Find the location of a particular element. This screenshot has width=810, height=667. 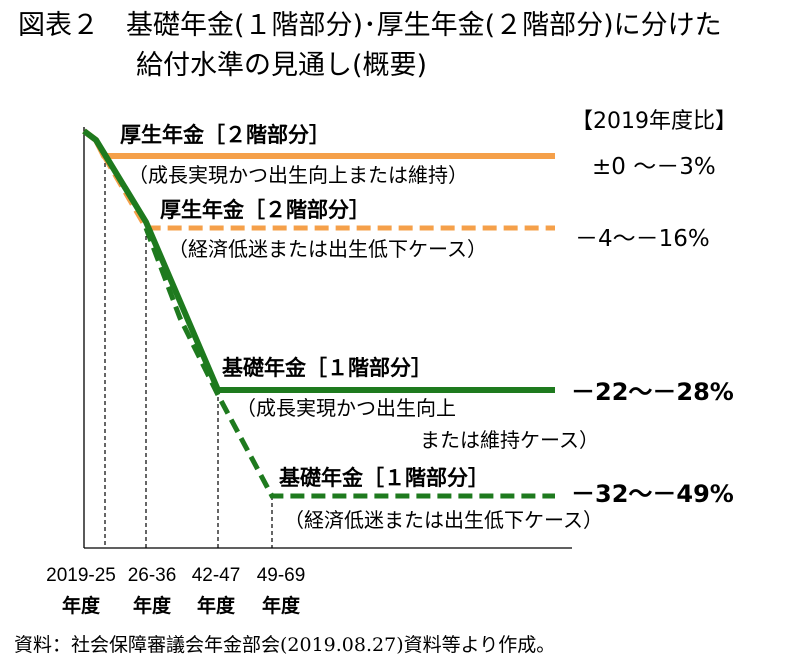

label-kiso-low-main: 基礎年金［１階部分］ is located at coordinates (384, 478).